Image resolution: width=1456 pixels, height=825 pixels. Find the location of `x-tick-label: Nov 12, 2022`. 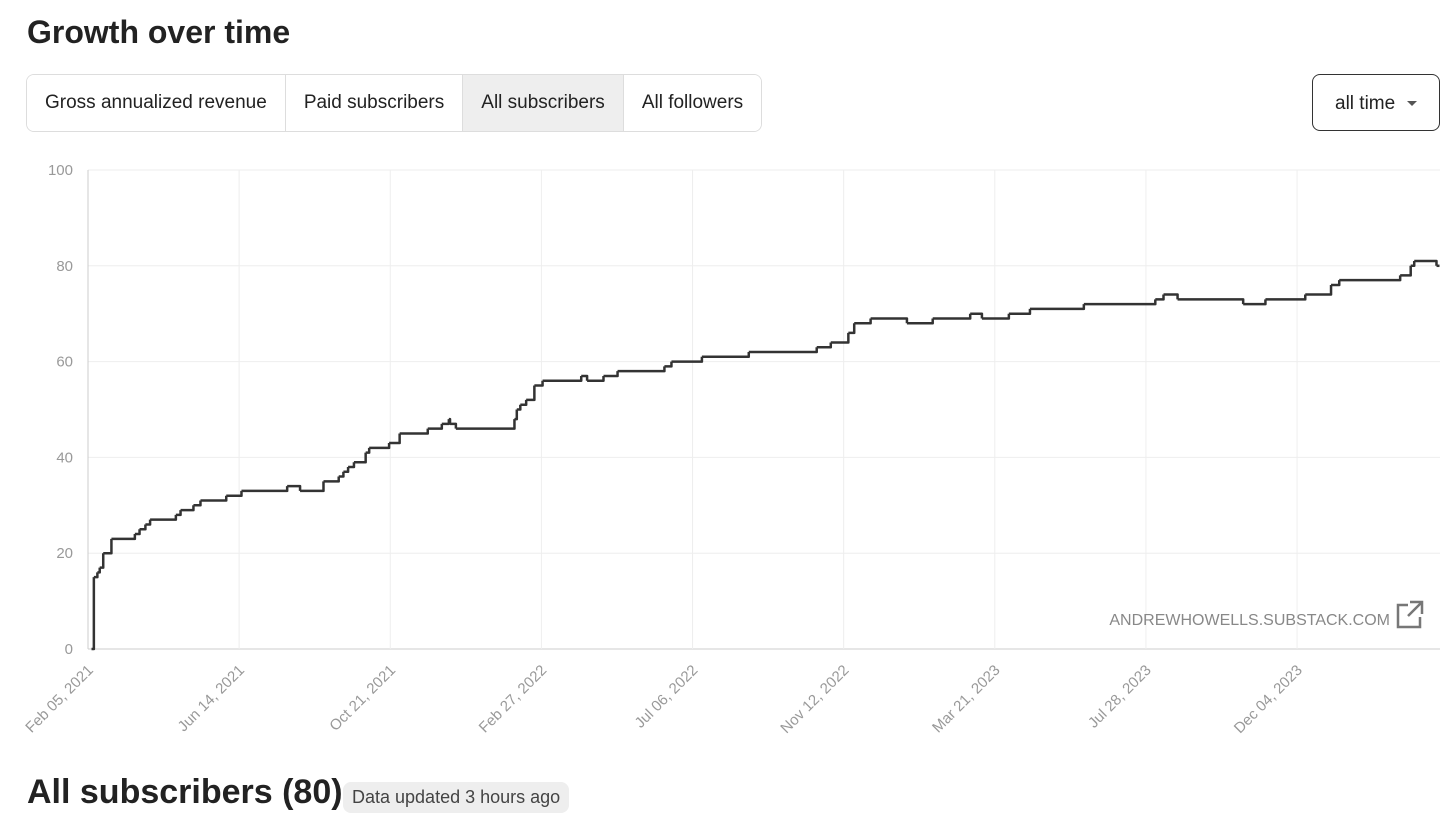

x-tick-label: Nov 12, 2022 is located at coordinates (814, 699).